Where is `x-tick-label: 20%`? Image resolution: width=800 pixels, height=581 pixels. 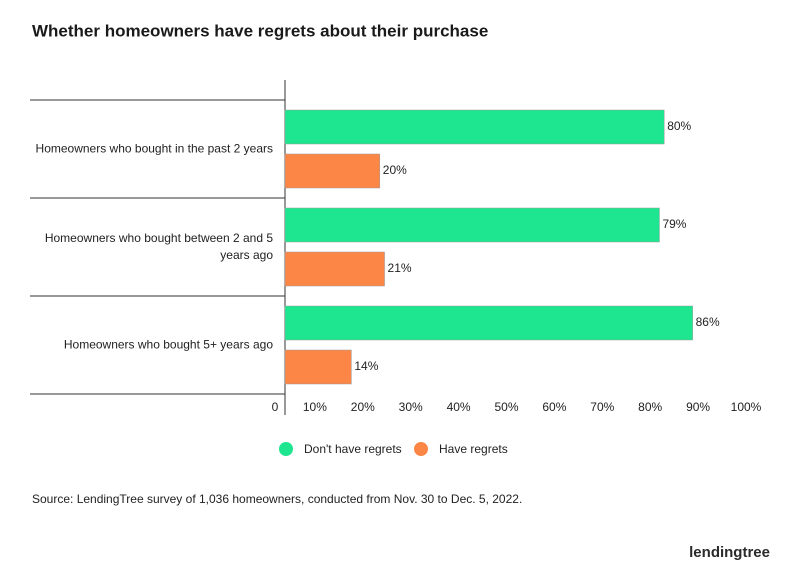 x-tick-label: 20% is located at coordinates (363, 407).